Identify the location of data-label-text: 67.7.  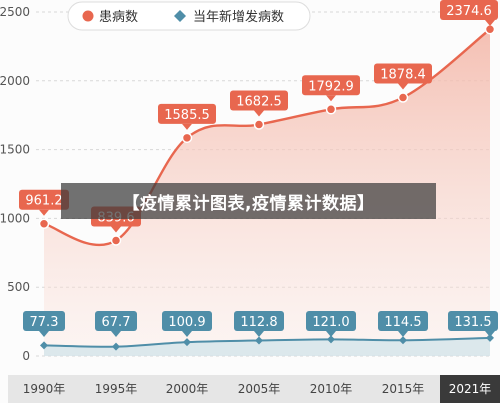
(116, 322).